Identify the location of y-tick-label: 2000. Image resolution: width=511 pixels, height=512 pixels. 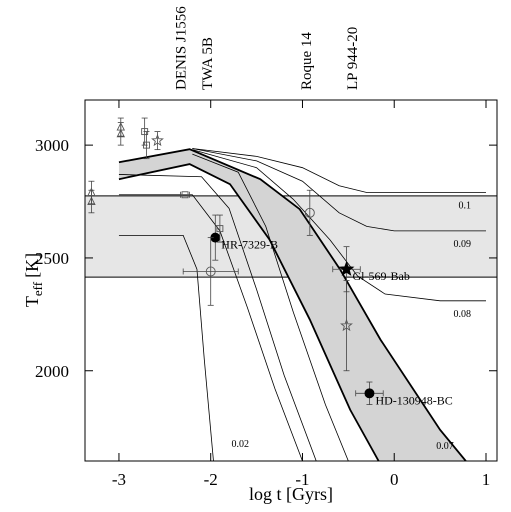
(52, 371).